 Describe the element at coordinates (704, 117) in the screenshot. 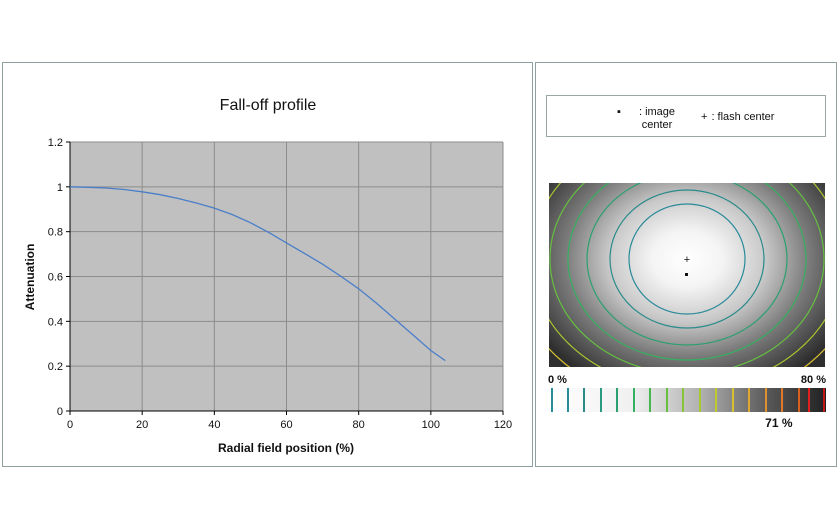

I see `flash-center-icon: +` at that location.